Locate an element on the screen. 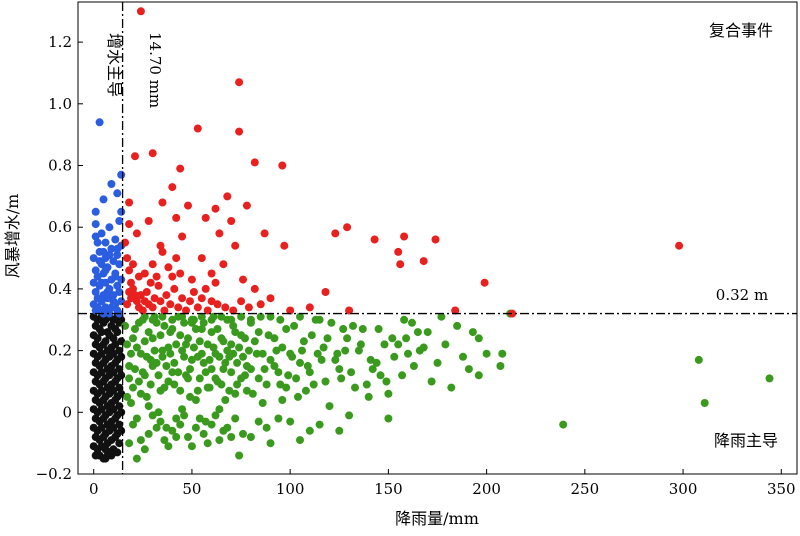  x-tick-label: 150 is located at coordinates (388, 489).